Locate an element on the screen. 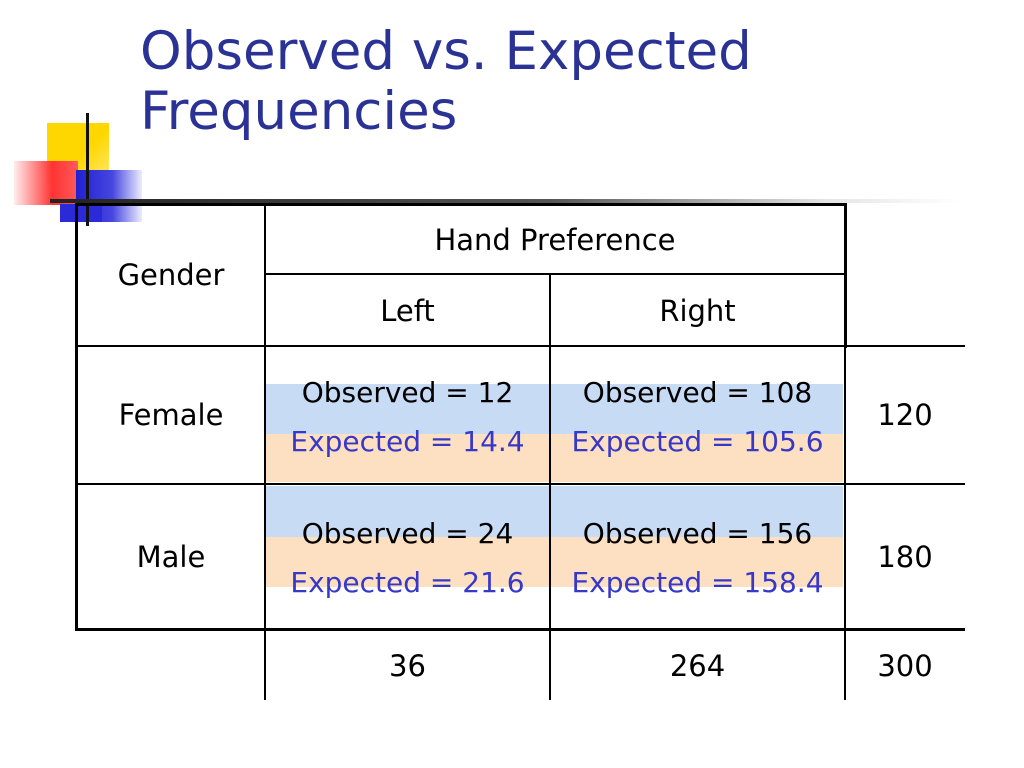  grid-line-header is located at coordinates (555, 274).